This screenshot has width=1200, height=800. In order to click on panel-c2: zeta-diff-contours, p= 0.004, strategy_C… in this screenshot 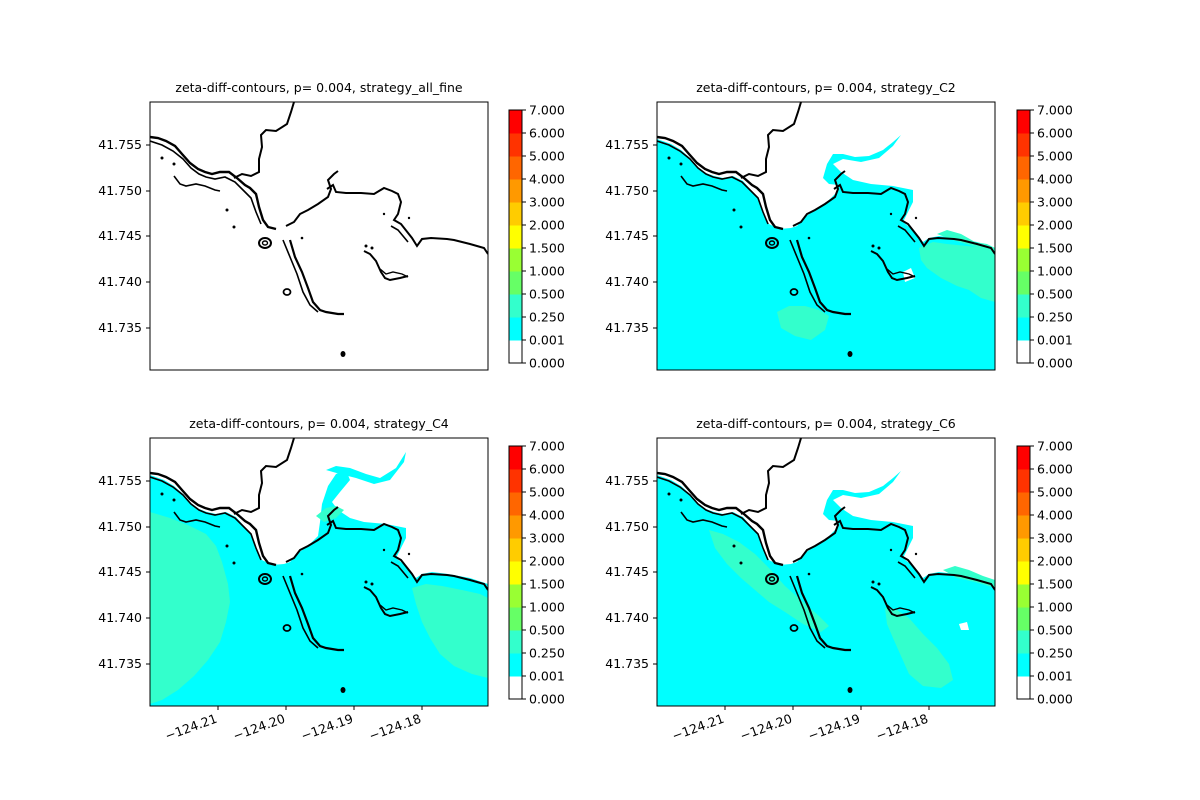, I will do `click(800, 225)`.